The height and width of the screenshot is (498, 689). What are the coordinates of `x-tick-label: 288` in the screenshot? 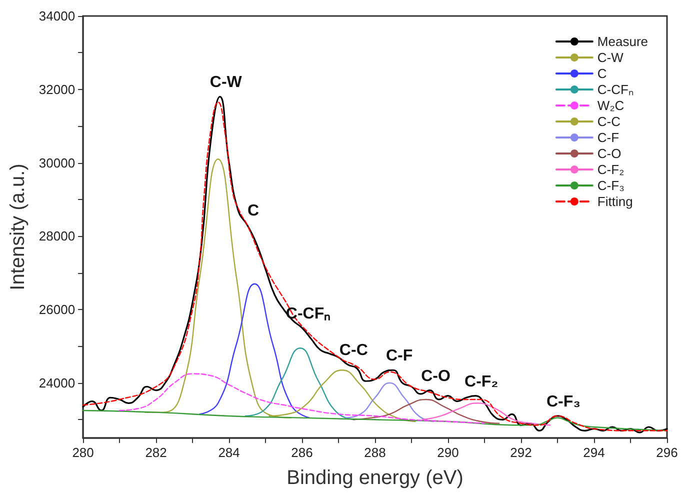 It's located at (375, 452).